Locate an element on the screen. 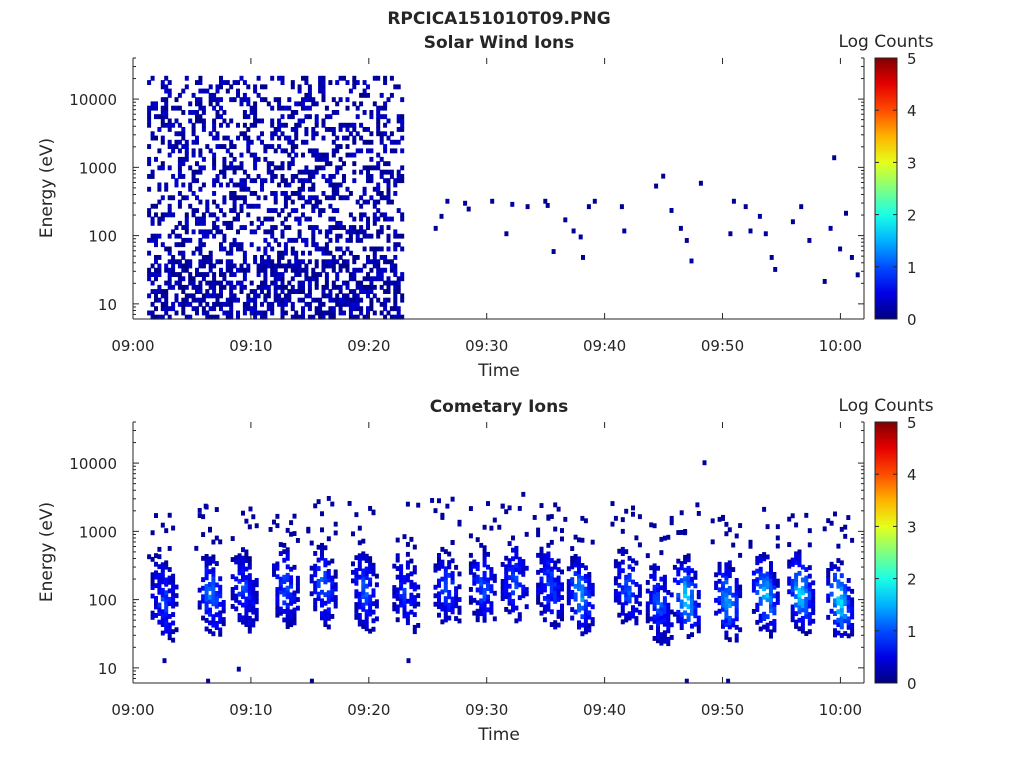  x-tick-label: 09:20 is located at coordinates (368, 346).